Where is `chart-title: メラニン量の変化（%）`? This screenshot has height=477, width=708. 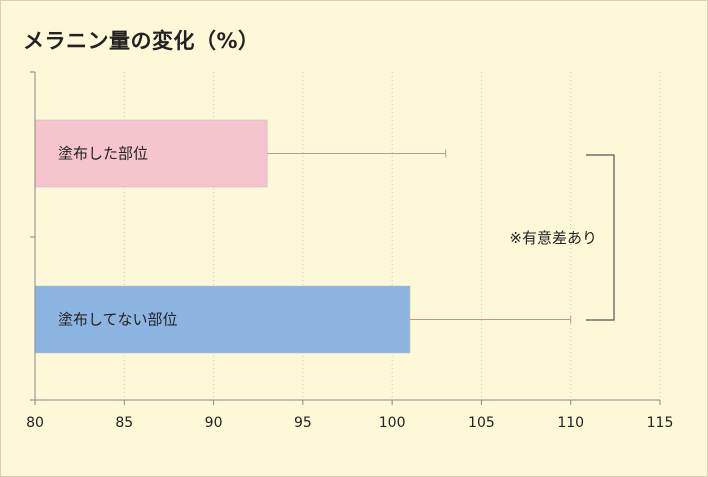 chart-title: メラニン量の変化（%） is located at coordinates (141, 41).